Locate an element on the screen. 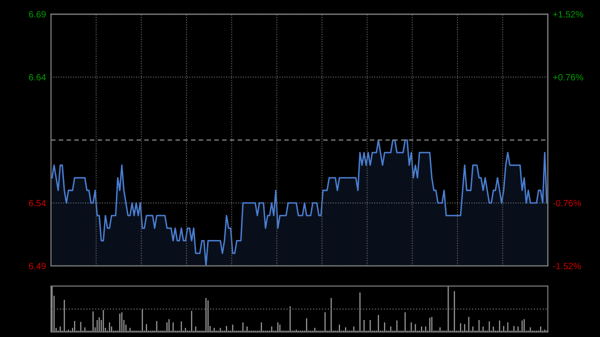 The width and height of the screenshot is (600, 337). y2-tick-label: +0.76% is located at coordinates (568, 77).